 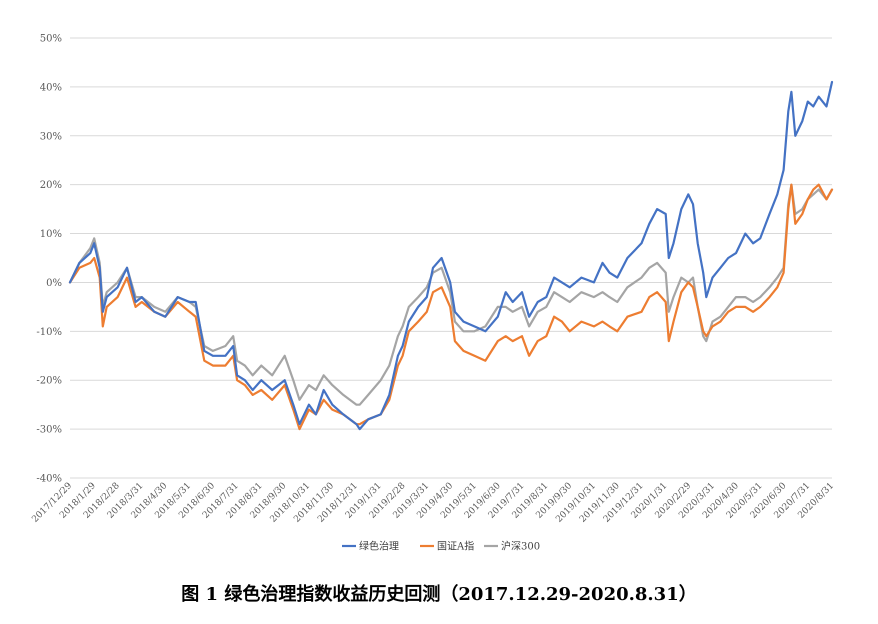 What do you see at coordinates (455, 546) in the screenshot?
I see `legend-label: 国证A指` at bounding box center [455, 546].